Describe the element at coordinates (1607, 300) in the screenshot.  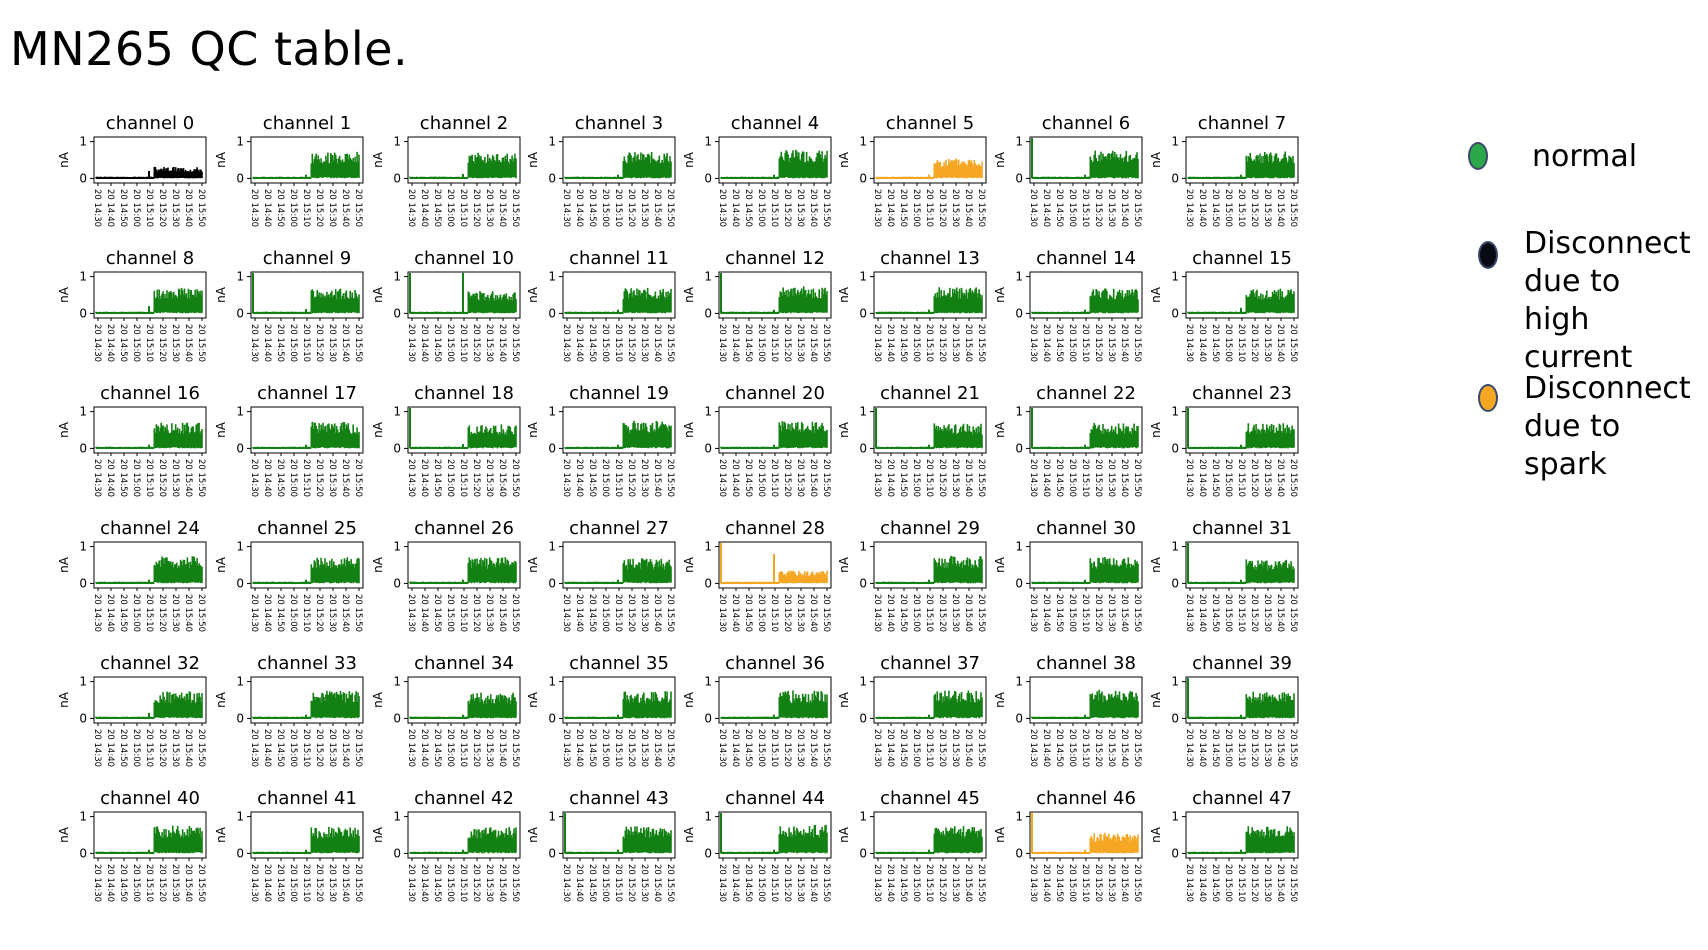
I see `legend-label-high-current: Disconnect due to high current` at that location.